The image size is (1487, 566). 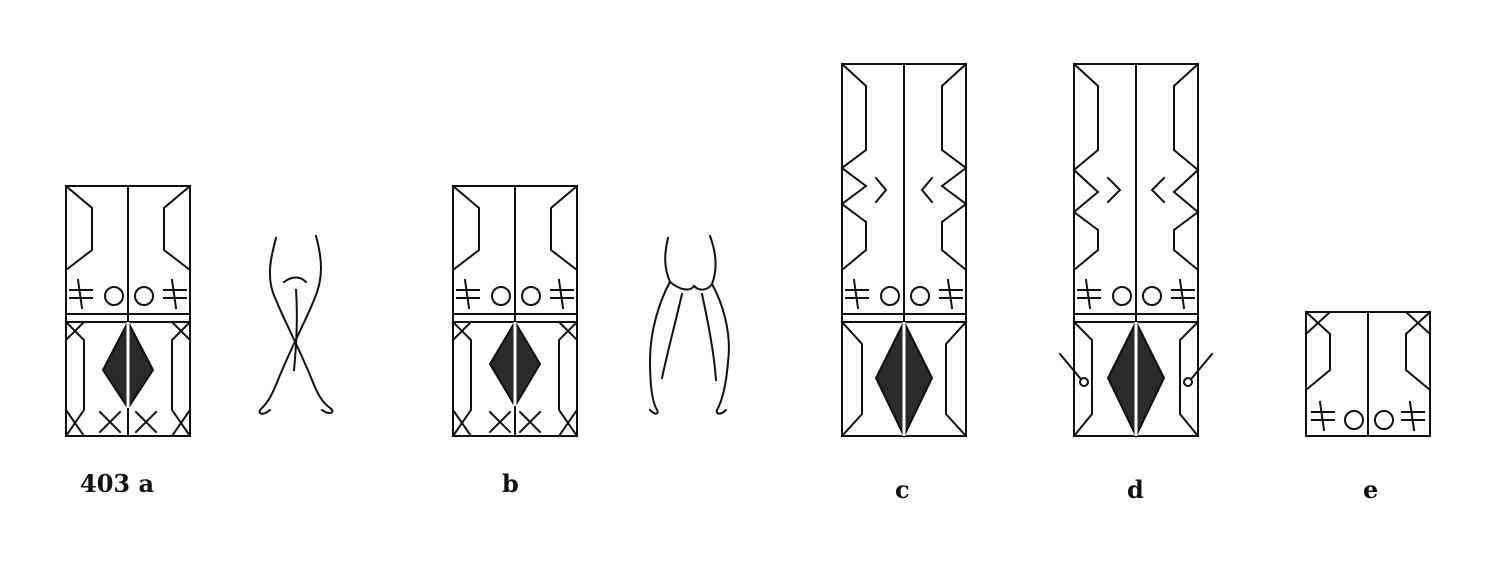 What do you see at coordinates (128, 294) in the screenshot?
I see `hold-signs-a` at bounding box center [128, 294].